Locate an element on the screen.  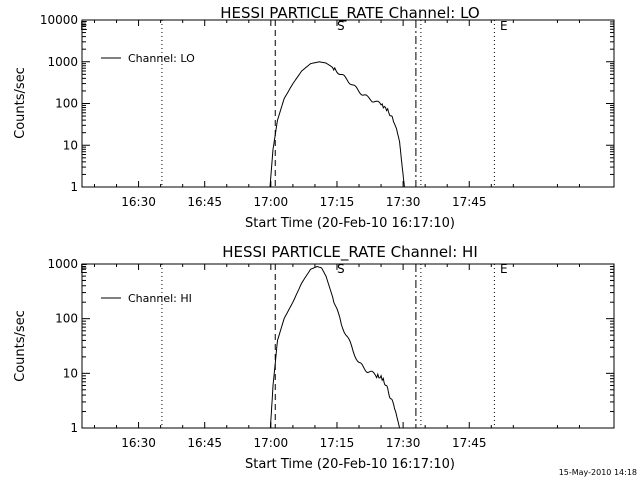
legend-label: Channel: LO is located at coordinates (161, 58).